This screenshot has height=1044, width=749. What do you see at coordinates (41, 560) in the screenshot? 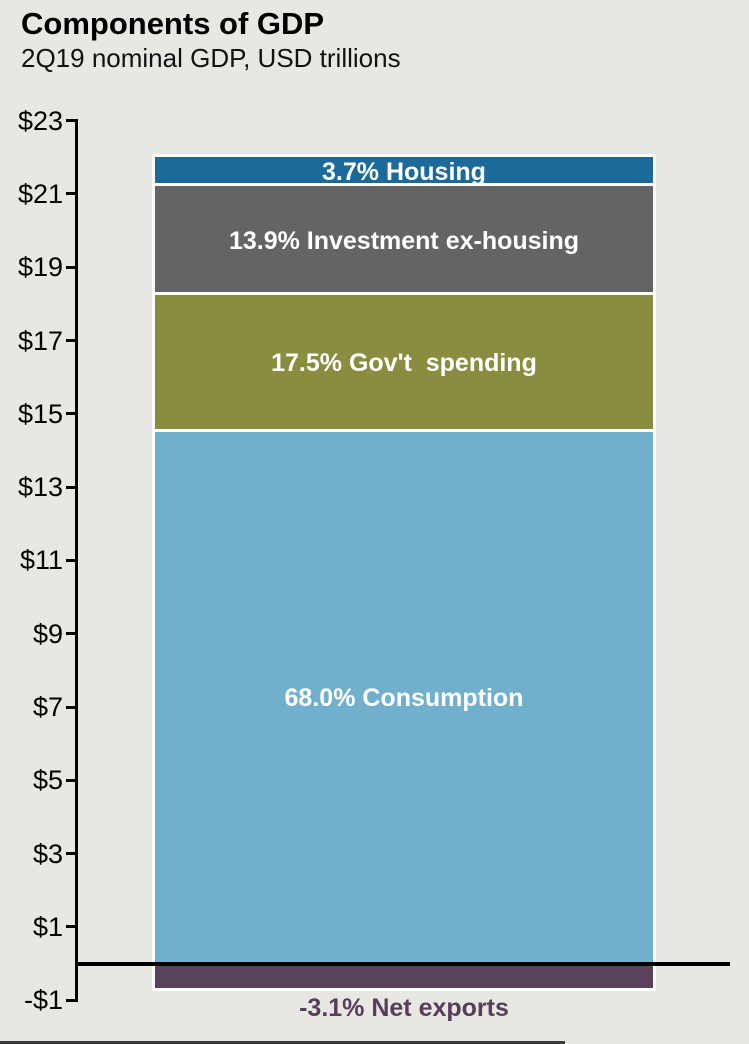
I see `y-axis-tick-label: $11` at bounding box center [41, 560].